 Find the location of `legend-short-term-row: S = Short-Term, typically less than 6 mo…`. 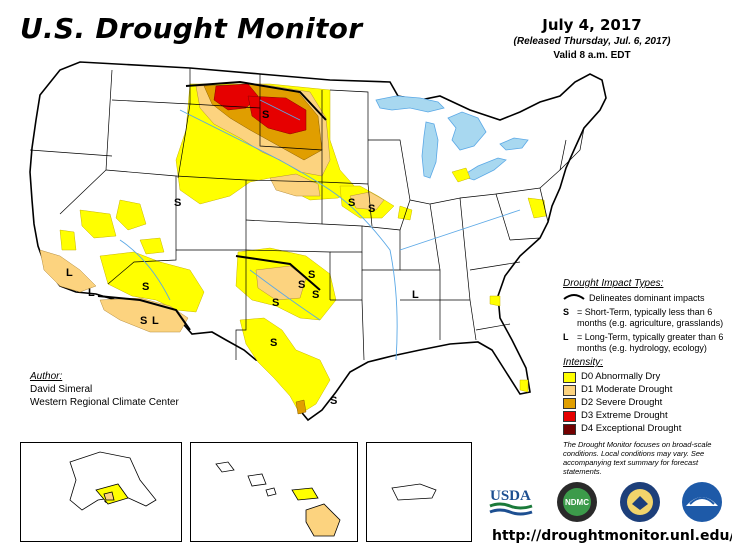

legend-short-term-row: S = Short-Term, typically less than 6 mo… is located at coordinates (645, 318).